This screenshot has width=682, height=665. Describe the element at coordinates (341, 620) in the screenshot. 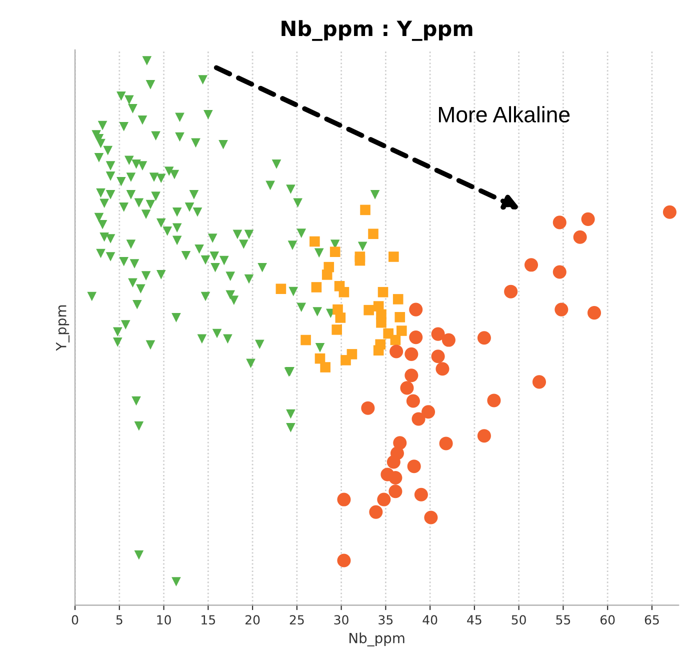

I see `x-tick-label: 30` at that location.